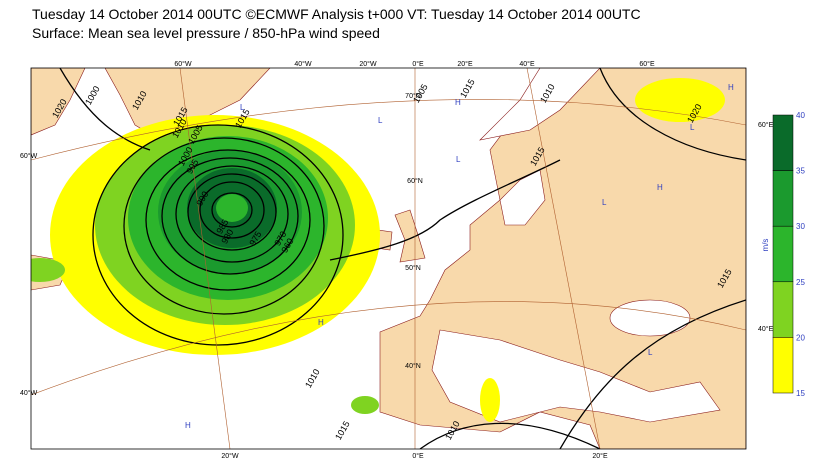 This screenshot has height=470, width=813. I want to click on colorbar-label: 40, so click(800, 115).